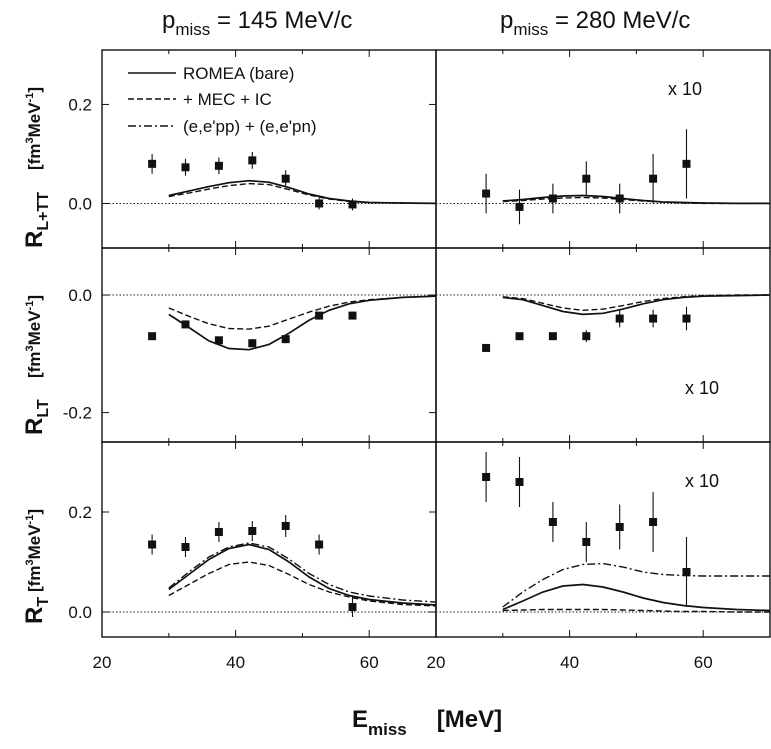 This screenshot has width=771, height=749. What do you see at coordinates (43, 408) in the screenshot?
I see `ylabel-row-2-sub: LT` at bounding box center [43, 408].